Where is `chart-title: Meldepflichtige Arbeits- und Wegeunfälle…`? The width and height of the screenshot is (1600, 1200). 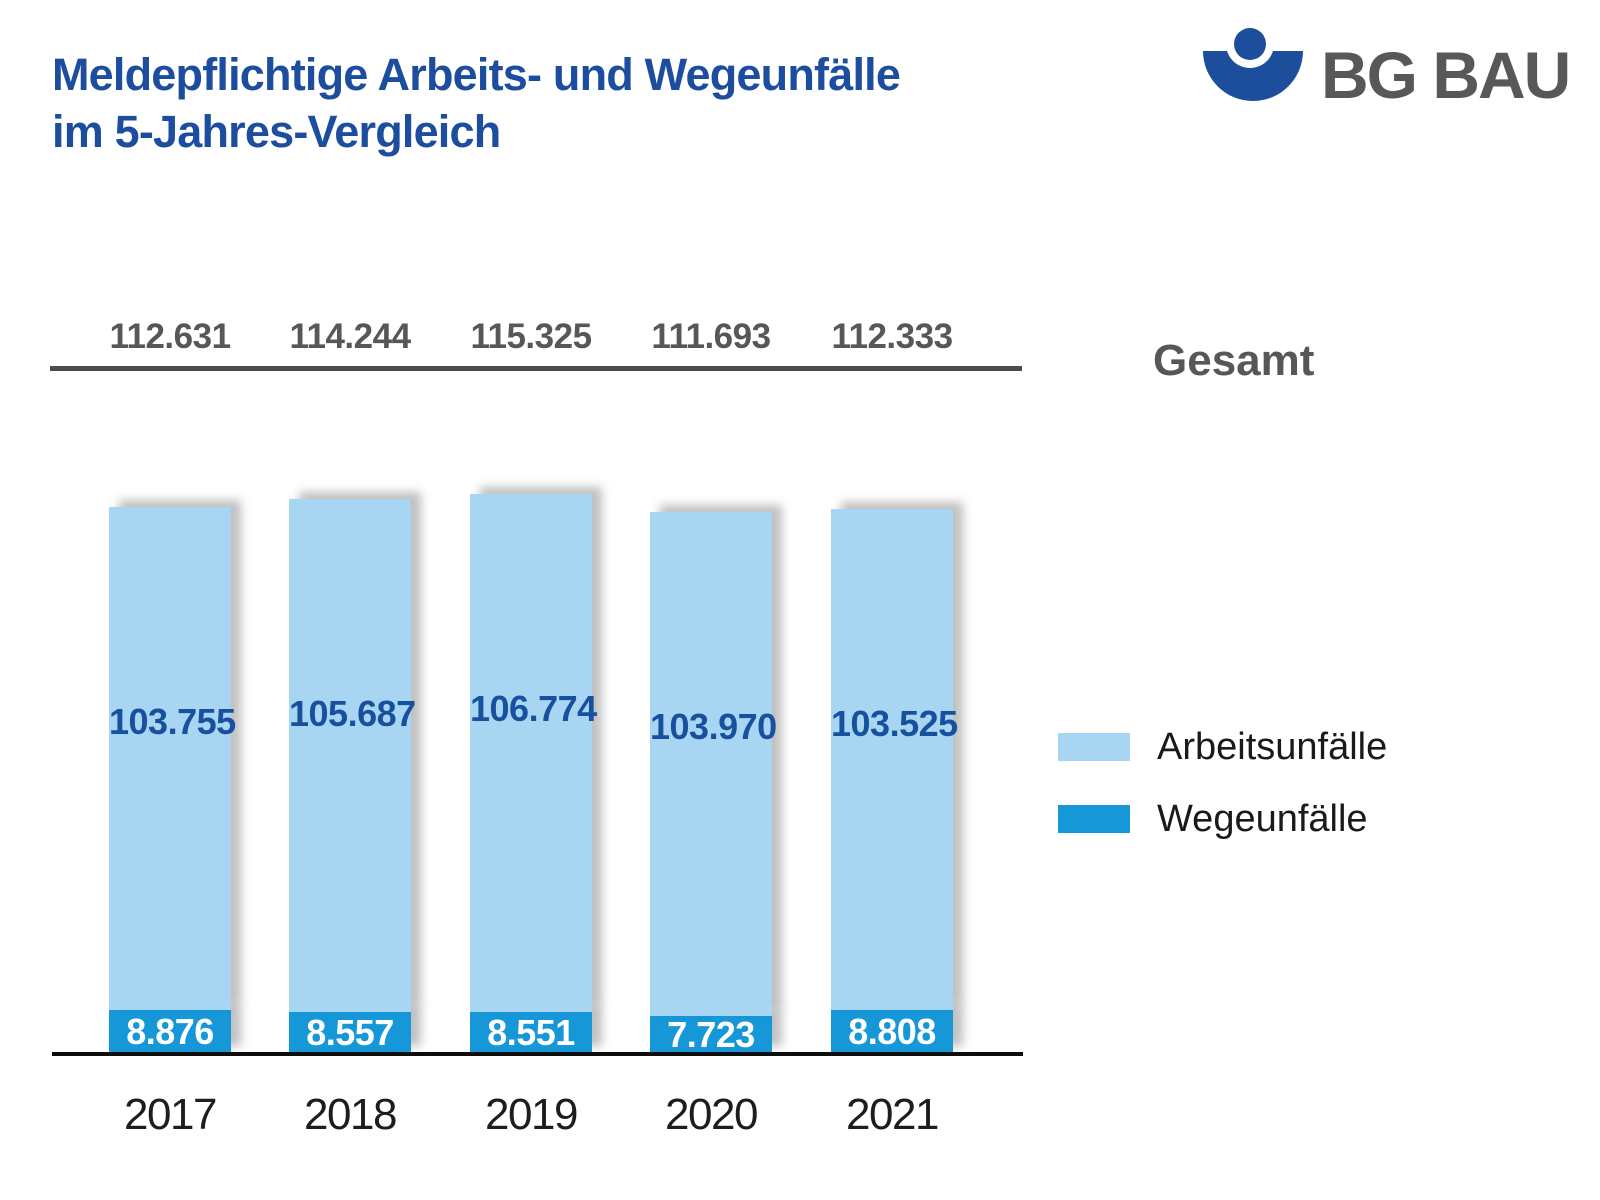
chart-title: Meldepflichtige Arbeits- und Wegeunfälle… is located at coordinates (476, 103).